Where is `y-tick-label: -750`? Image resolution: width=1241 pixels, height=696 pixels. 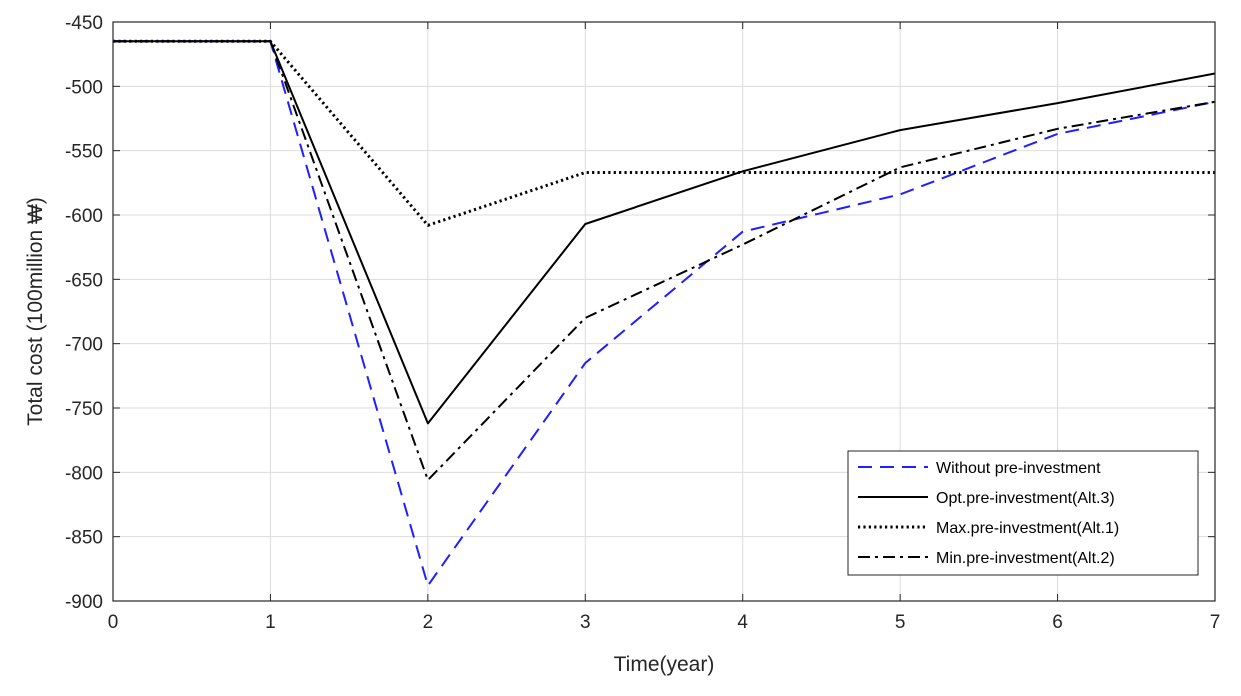 y-tick-label: -750 is located at coordinates (84, 409).